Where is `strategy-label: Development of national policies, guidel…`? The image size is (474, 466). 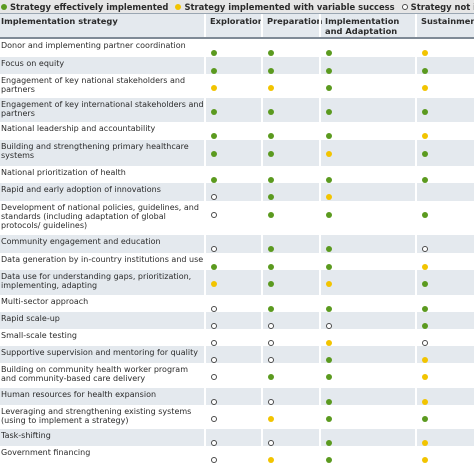 strategy-label: Development of national policies, guidel… is located at coordinates (100, 217).